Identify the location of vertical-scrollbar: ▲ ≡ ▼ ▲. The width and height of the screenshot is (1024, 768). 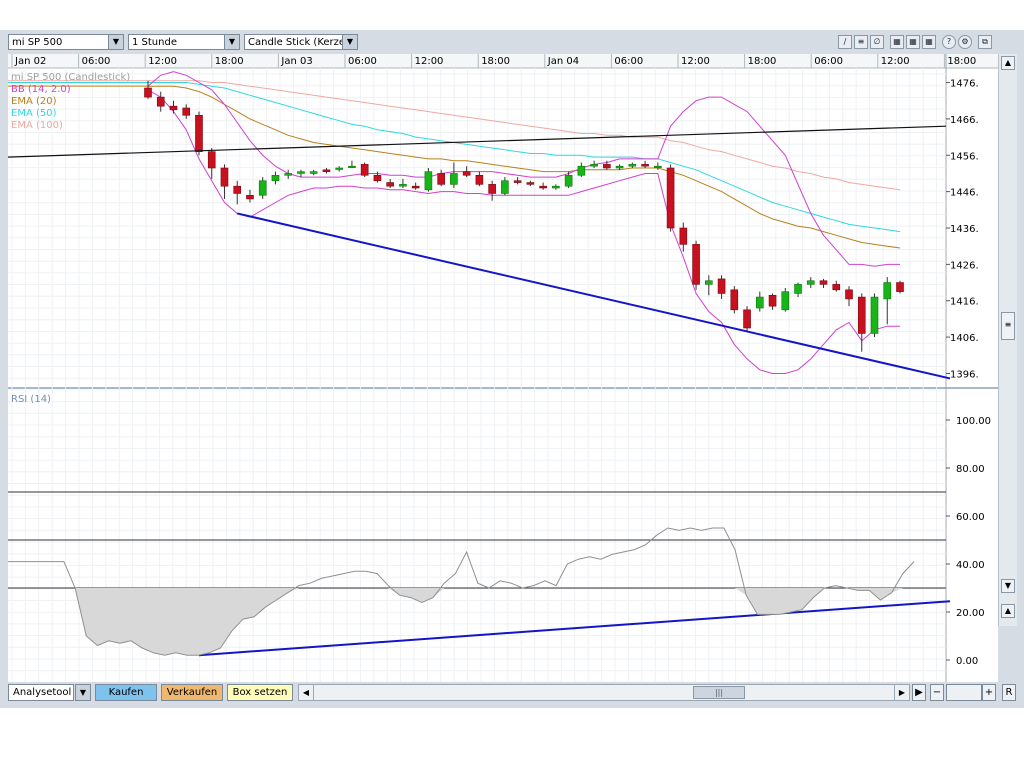
(1007, 340).